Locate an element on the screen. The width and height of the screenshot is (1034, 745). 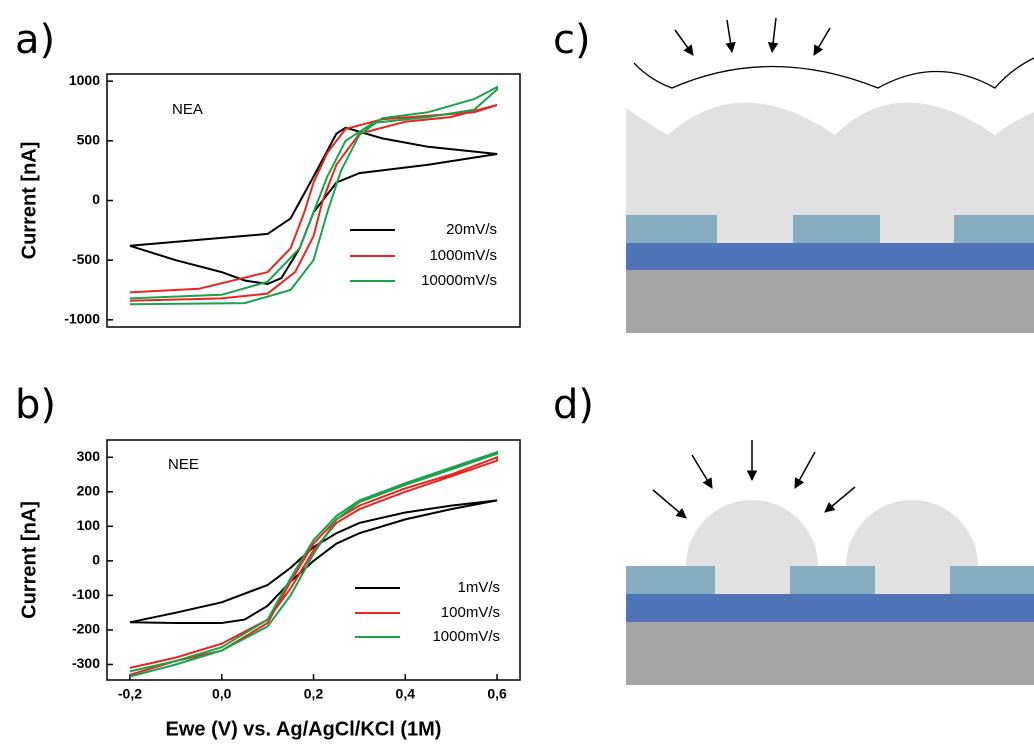
diffusion-front is located at coordinates (833, 73).